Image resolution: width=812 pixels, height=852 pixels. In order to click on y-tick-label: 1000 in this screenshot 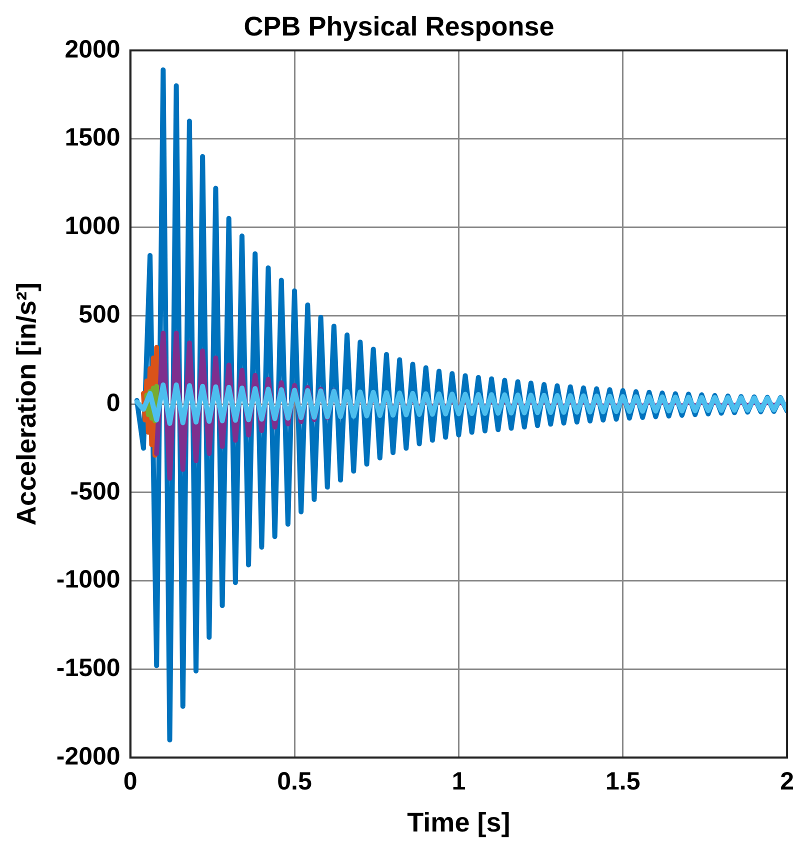, I will do `click(92, 226)`.